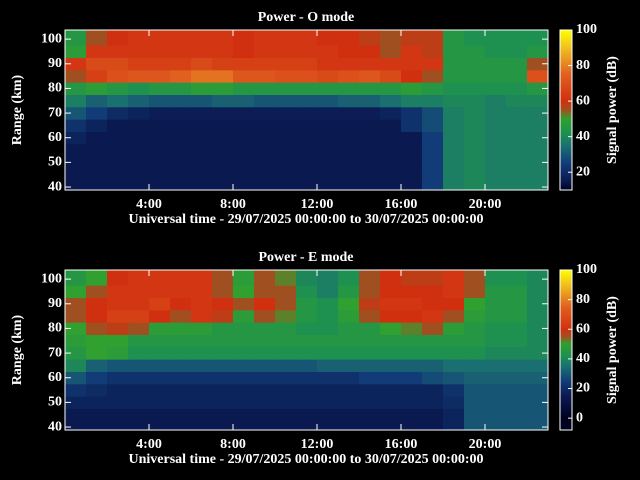  I want to click on colorbar-tick-label: 80, so click(583, 65).